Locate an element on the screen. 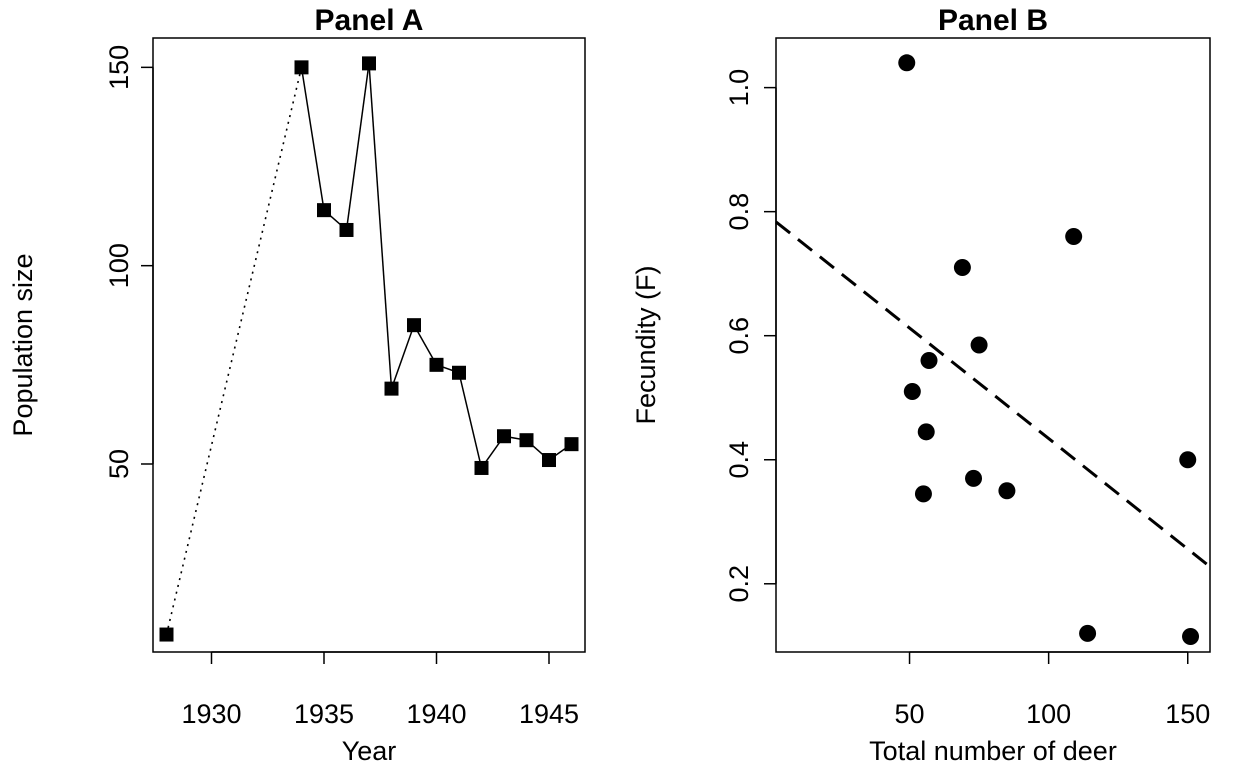  y-tick-label: 0.6 is located at coordinates (739, 336).